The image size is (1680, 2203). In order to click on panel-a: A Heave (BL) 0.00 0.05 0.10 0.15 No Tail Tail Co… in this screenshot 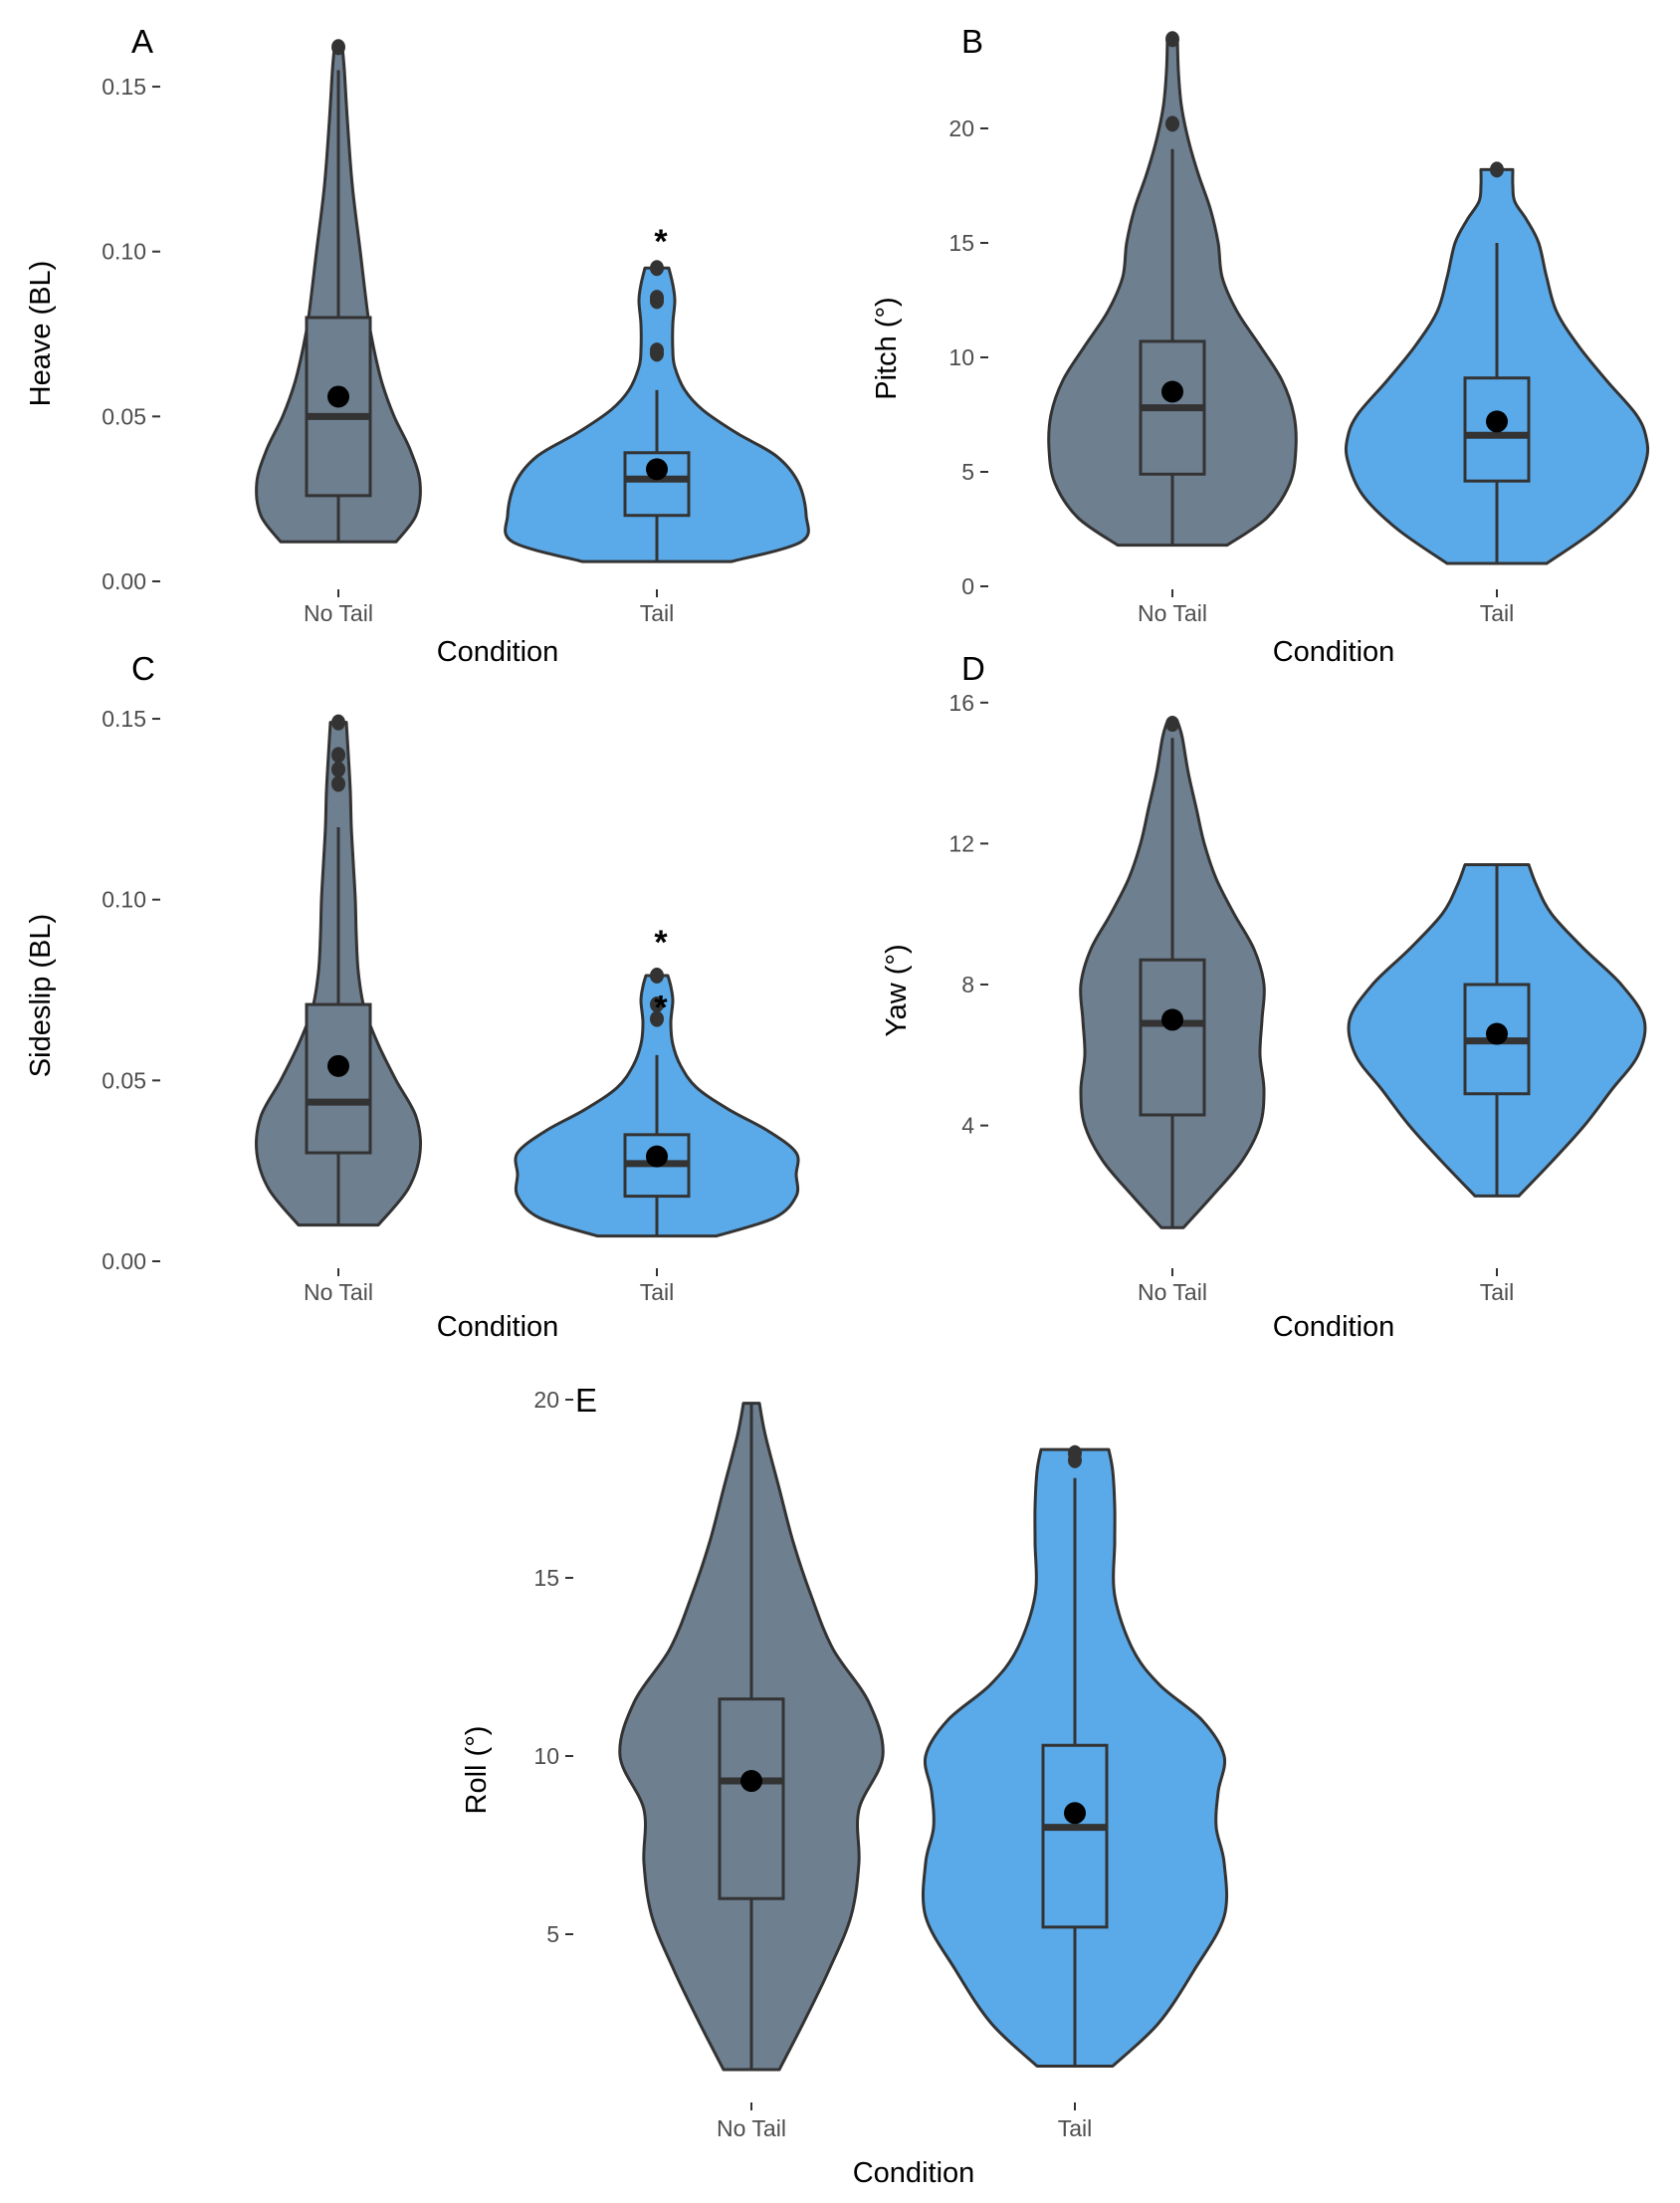, I will do `click(417, 345)`.